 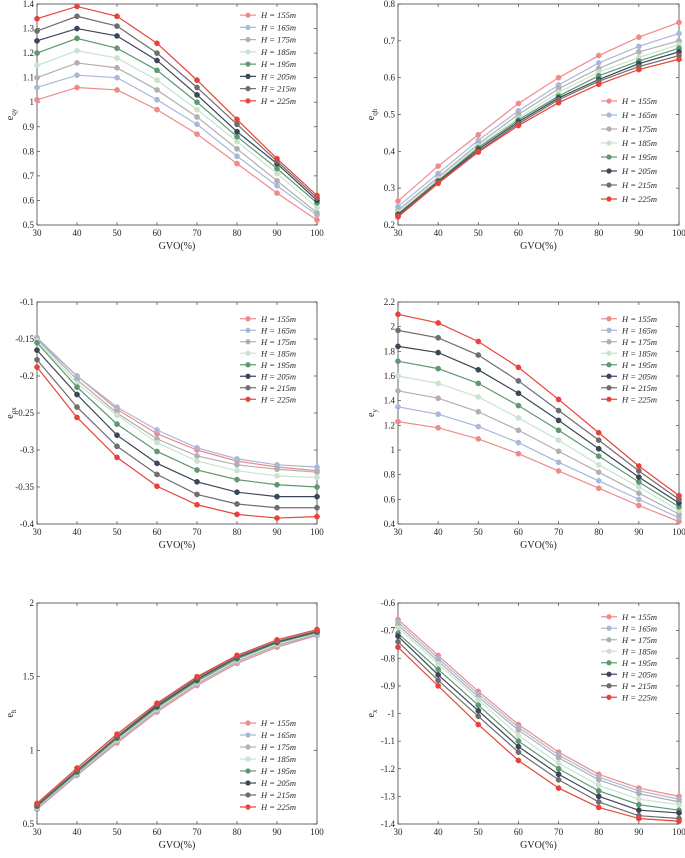 What do you see at coordinates (388, 769) in the screenshot?
I see `y-tick-label: -1.2` at bounding box center [388, 769].